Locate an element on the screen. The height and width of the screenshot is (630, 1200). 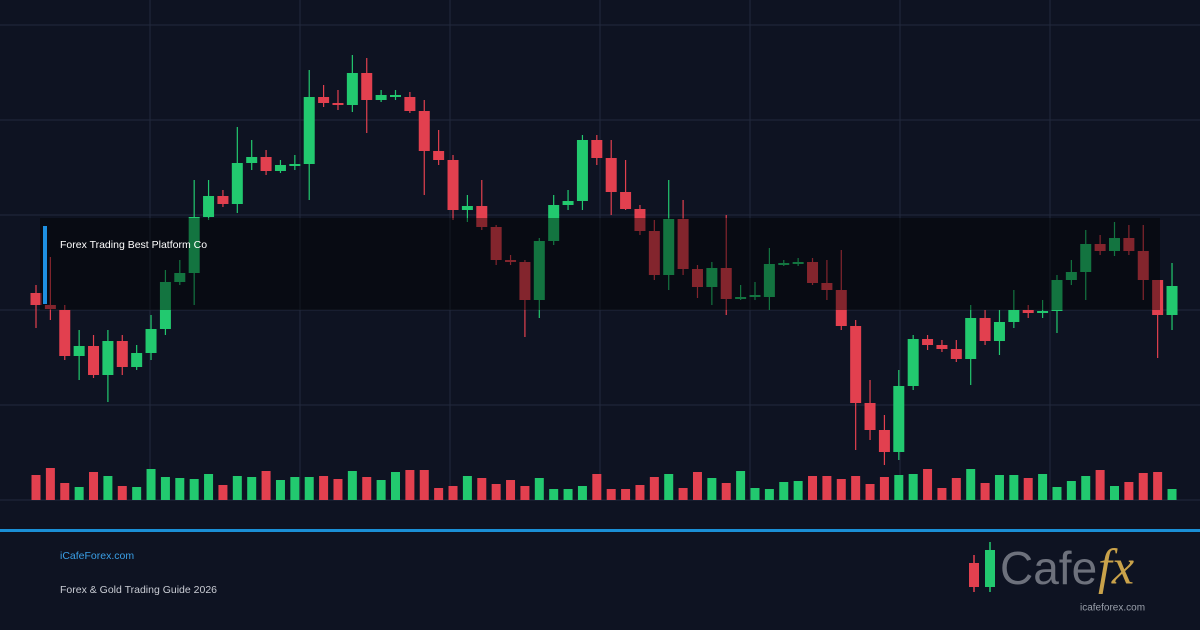
logo-candle is located at coordinates (974, 575).